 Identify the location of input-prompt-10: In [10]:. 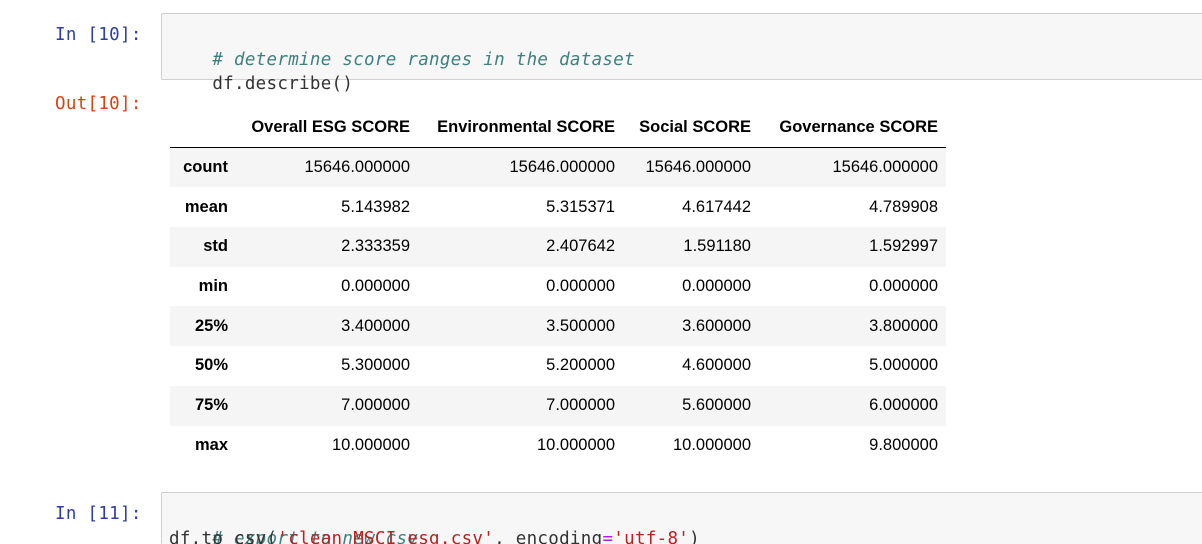
(98, 35).